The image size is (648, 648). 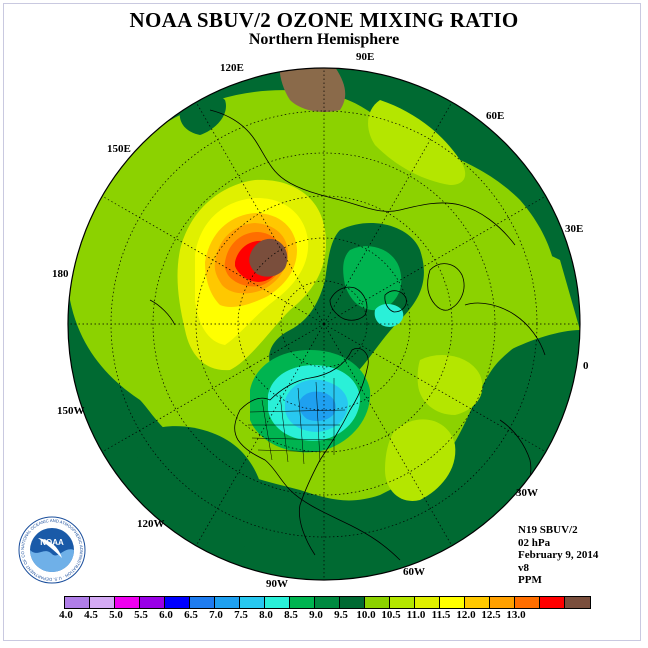 What do you see at coordinates (166, 615) in the screenshot?
I see `colorbar-tick-label: 6.0` at bounding box center [166, 615].